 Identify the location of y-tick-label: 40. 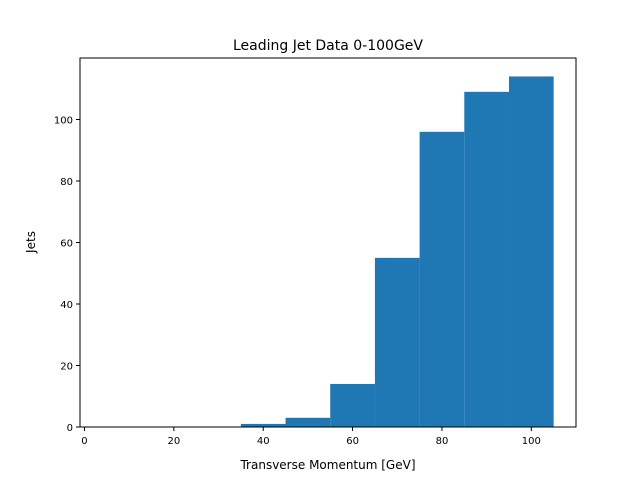
(66, 305).